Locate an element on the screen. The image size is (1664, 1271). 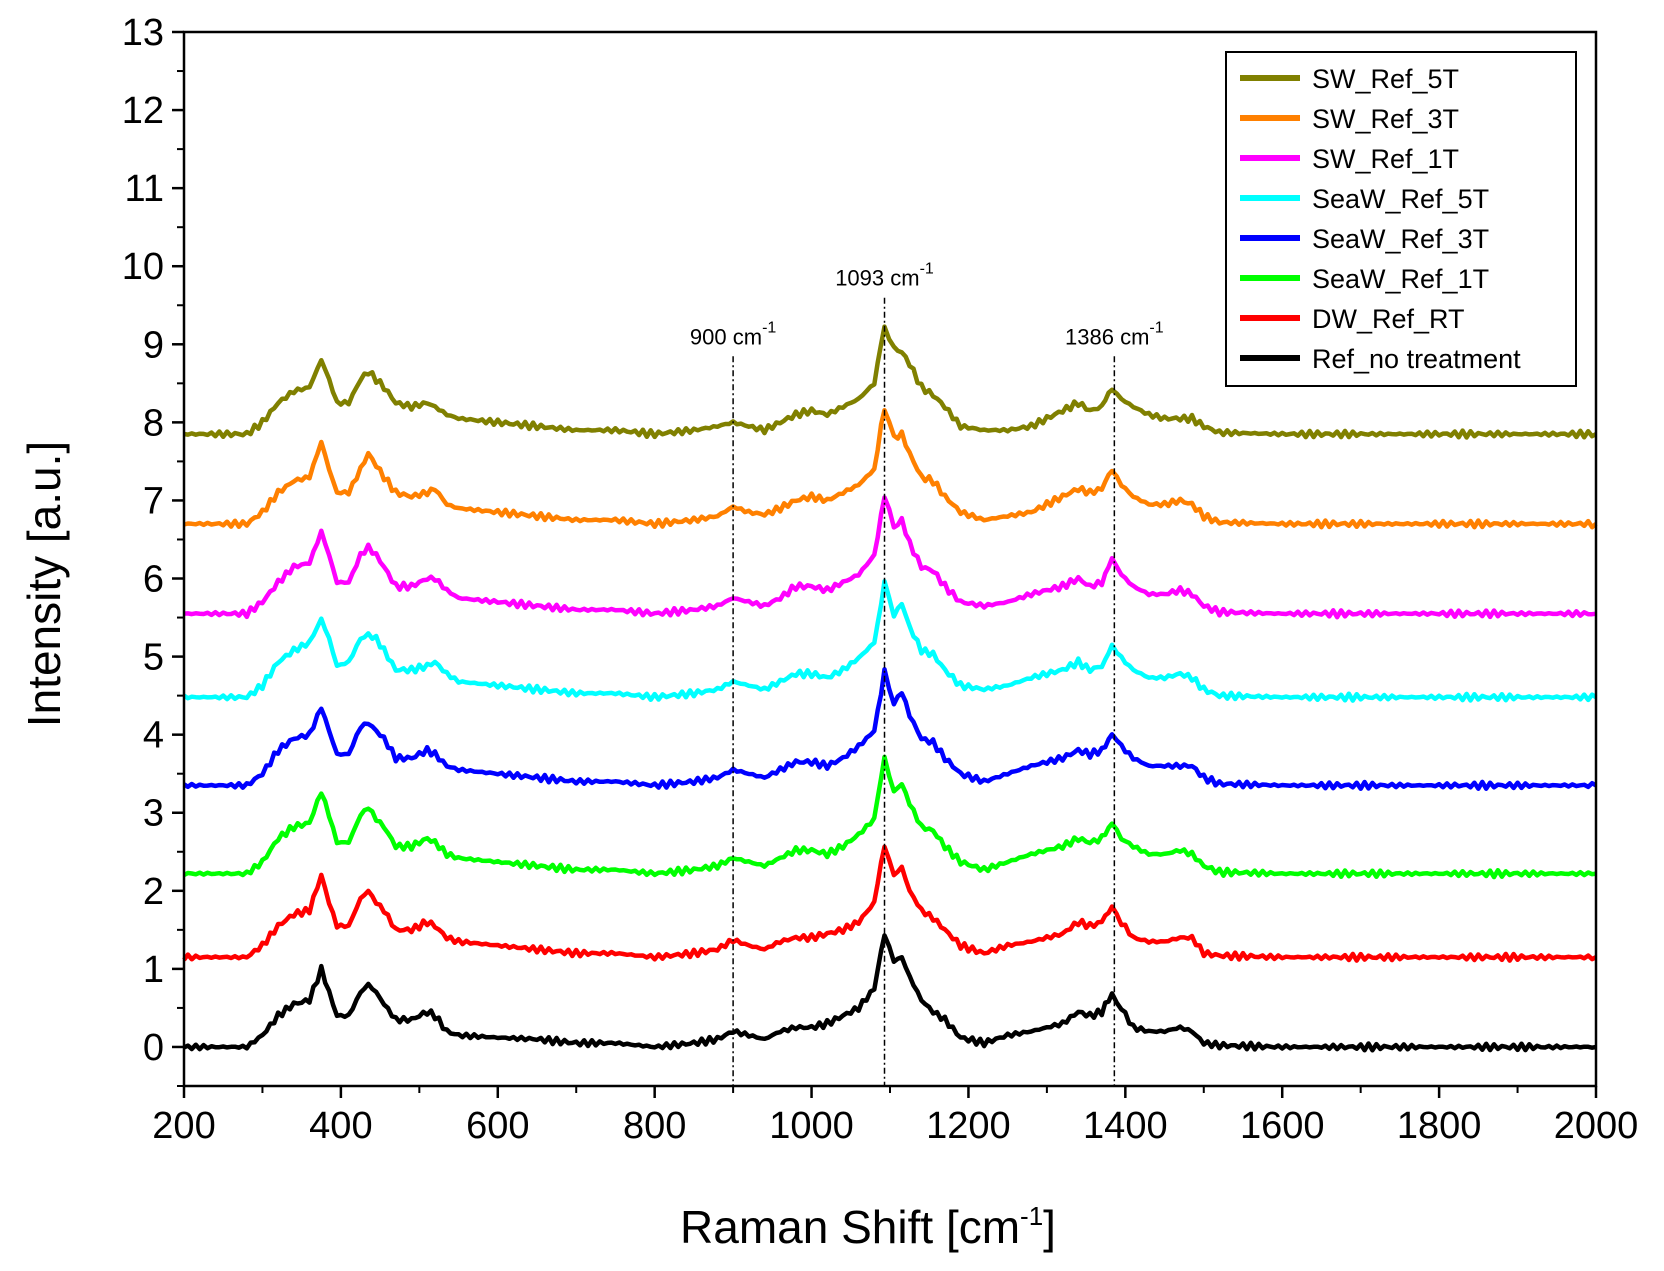
x-tick-label: 400 is located at coordinates (340, 1126).